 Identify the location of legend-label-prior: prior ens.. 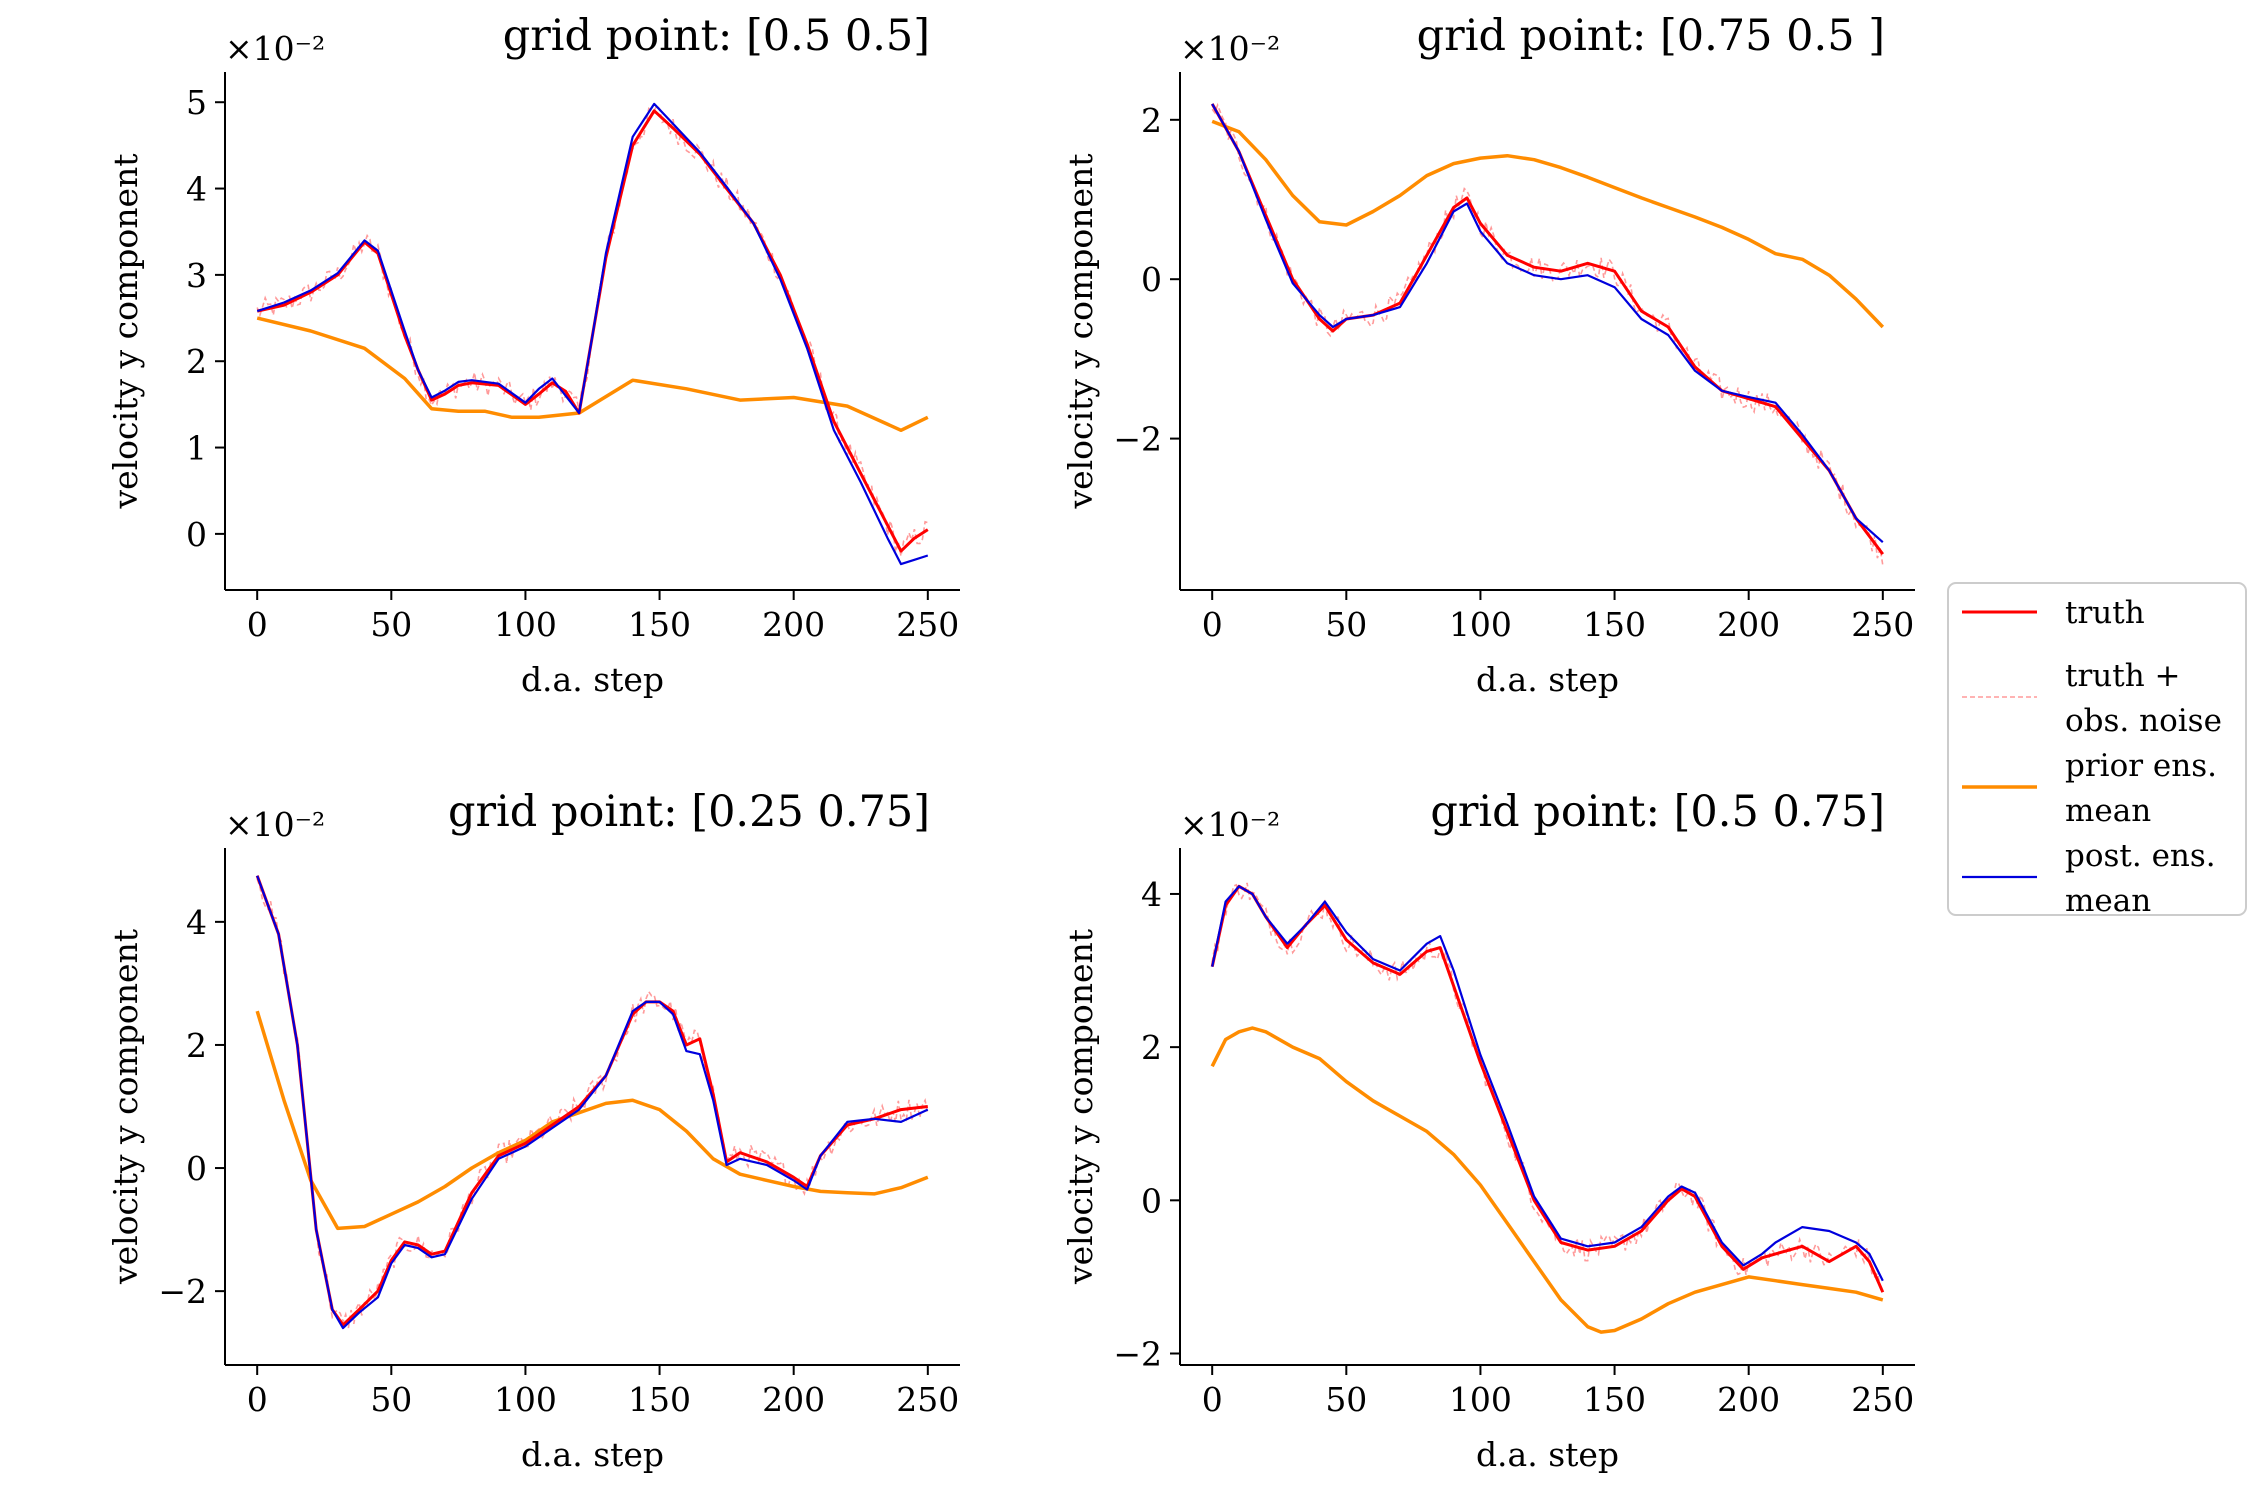
(2141, 766).